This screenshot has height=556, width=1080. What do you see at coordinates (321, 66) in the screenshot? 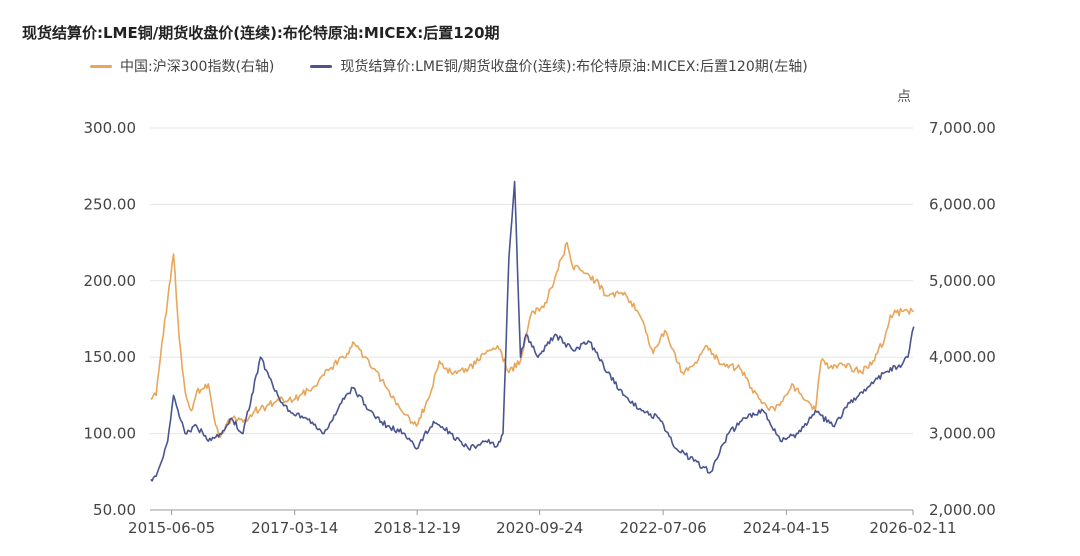
I see `legend-swatch-navy` at bounding box center [321, 66].